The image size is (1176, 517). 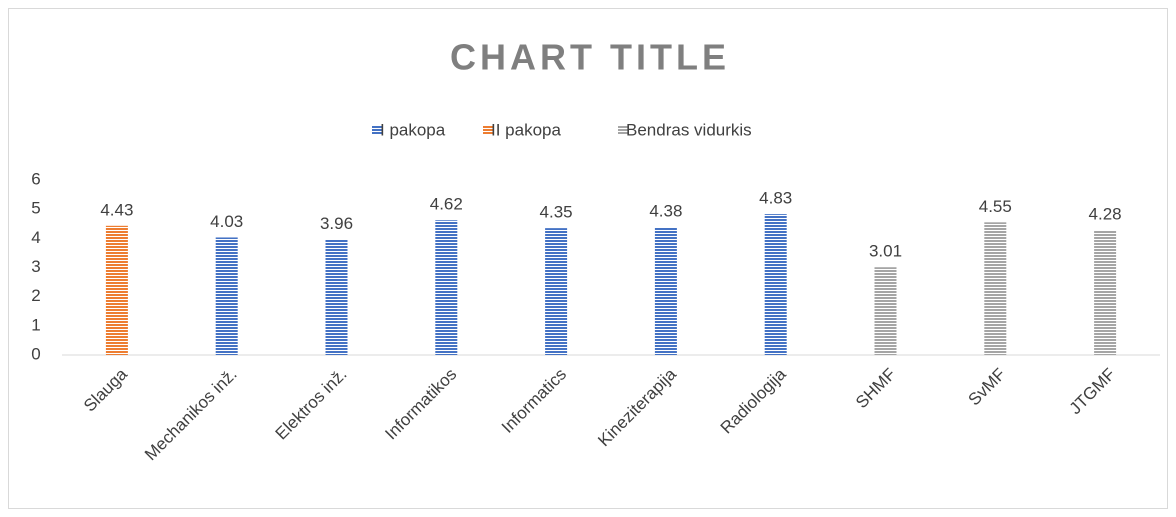 I want to click on data-label: 4.62, so click(x=446, y=204).